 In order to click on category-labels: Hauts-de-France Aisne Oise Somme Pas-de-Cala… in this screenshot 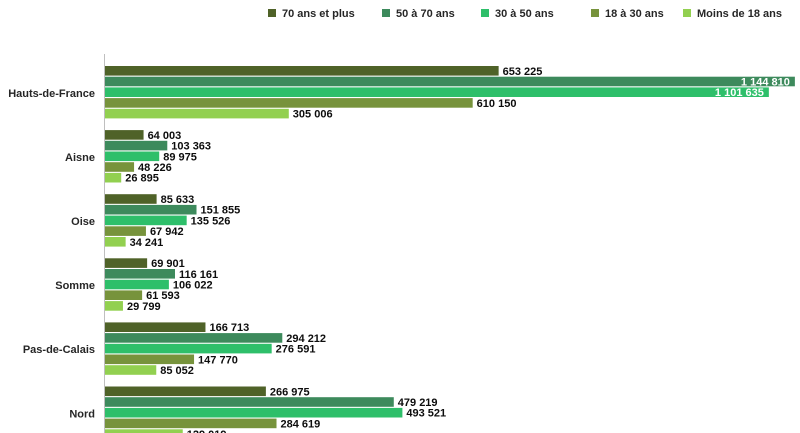, I will do `click(51, 254)`.